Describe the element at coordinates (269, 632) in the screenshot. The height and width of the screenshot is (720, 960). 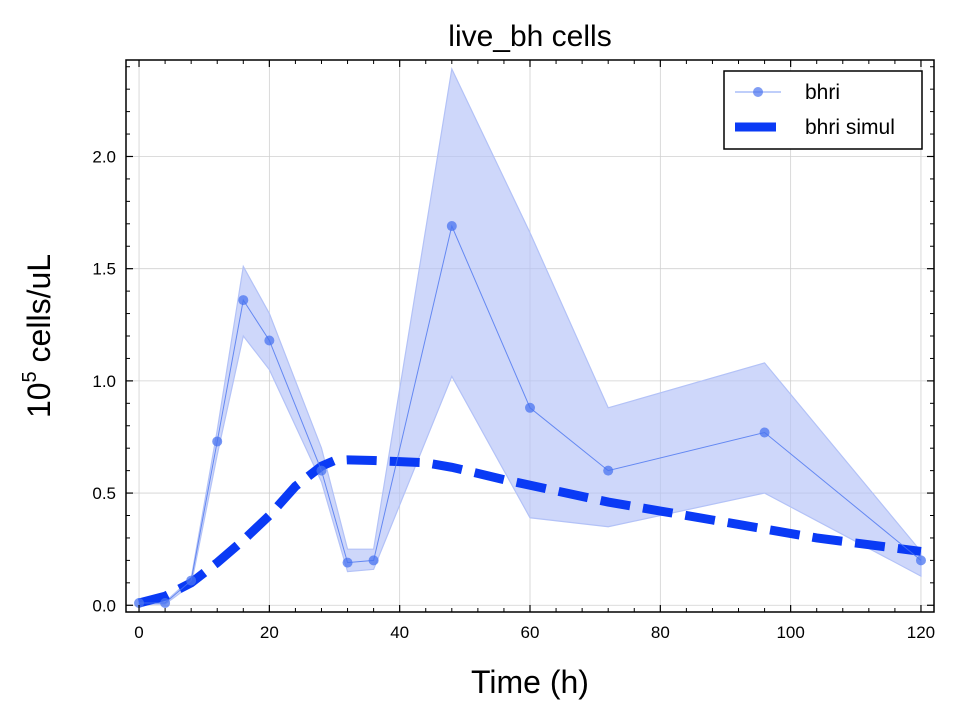
I see `x-tick-label: 20` at that location.